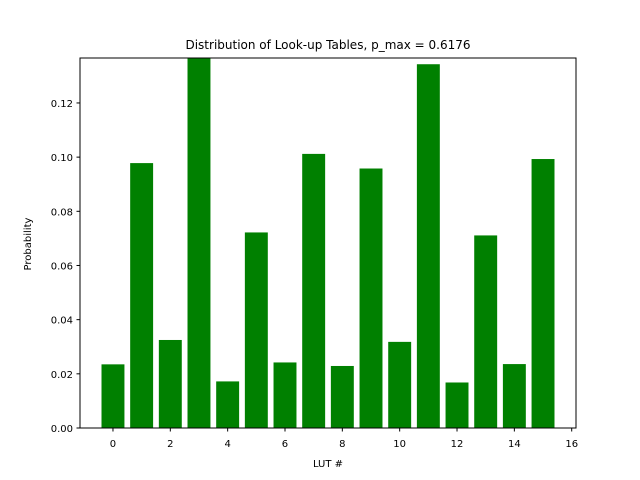 This screenshot has height=480, width=640. Describe the element at coordinates (62, 375) in the screenshot. I see `y-tick-label: 0.02` at that location.